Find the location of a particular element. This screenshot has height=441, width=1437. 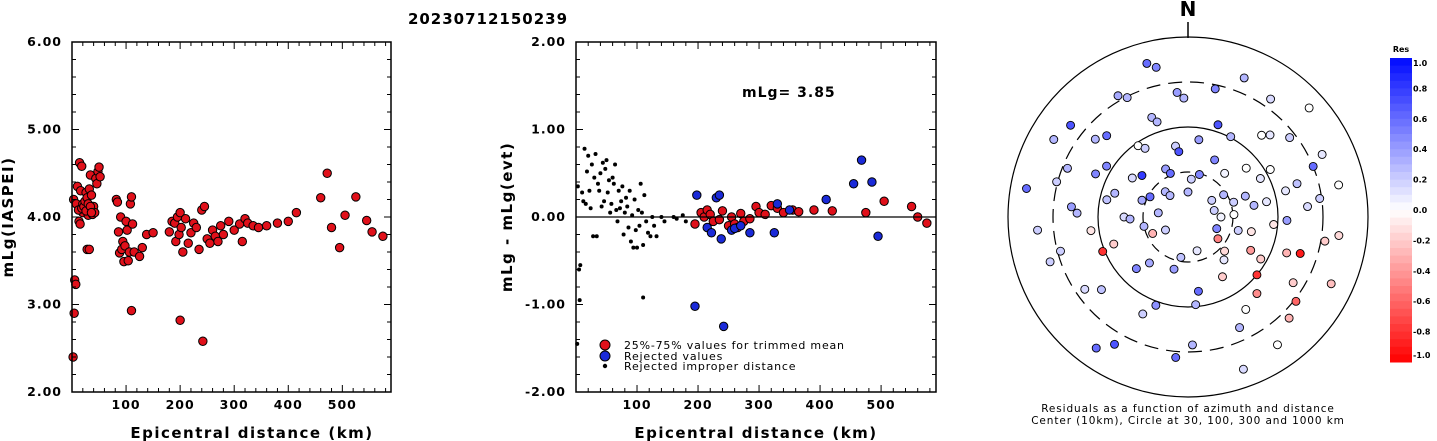

colorbar-tick-label: -0.2 is located at coordinates (1422, 240).